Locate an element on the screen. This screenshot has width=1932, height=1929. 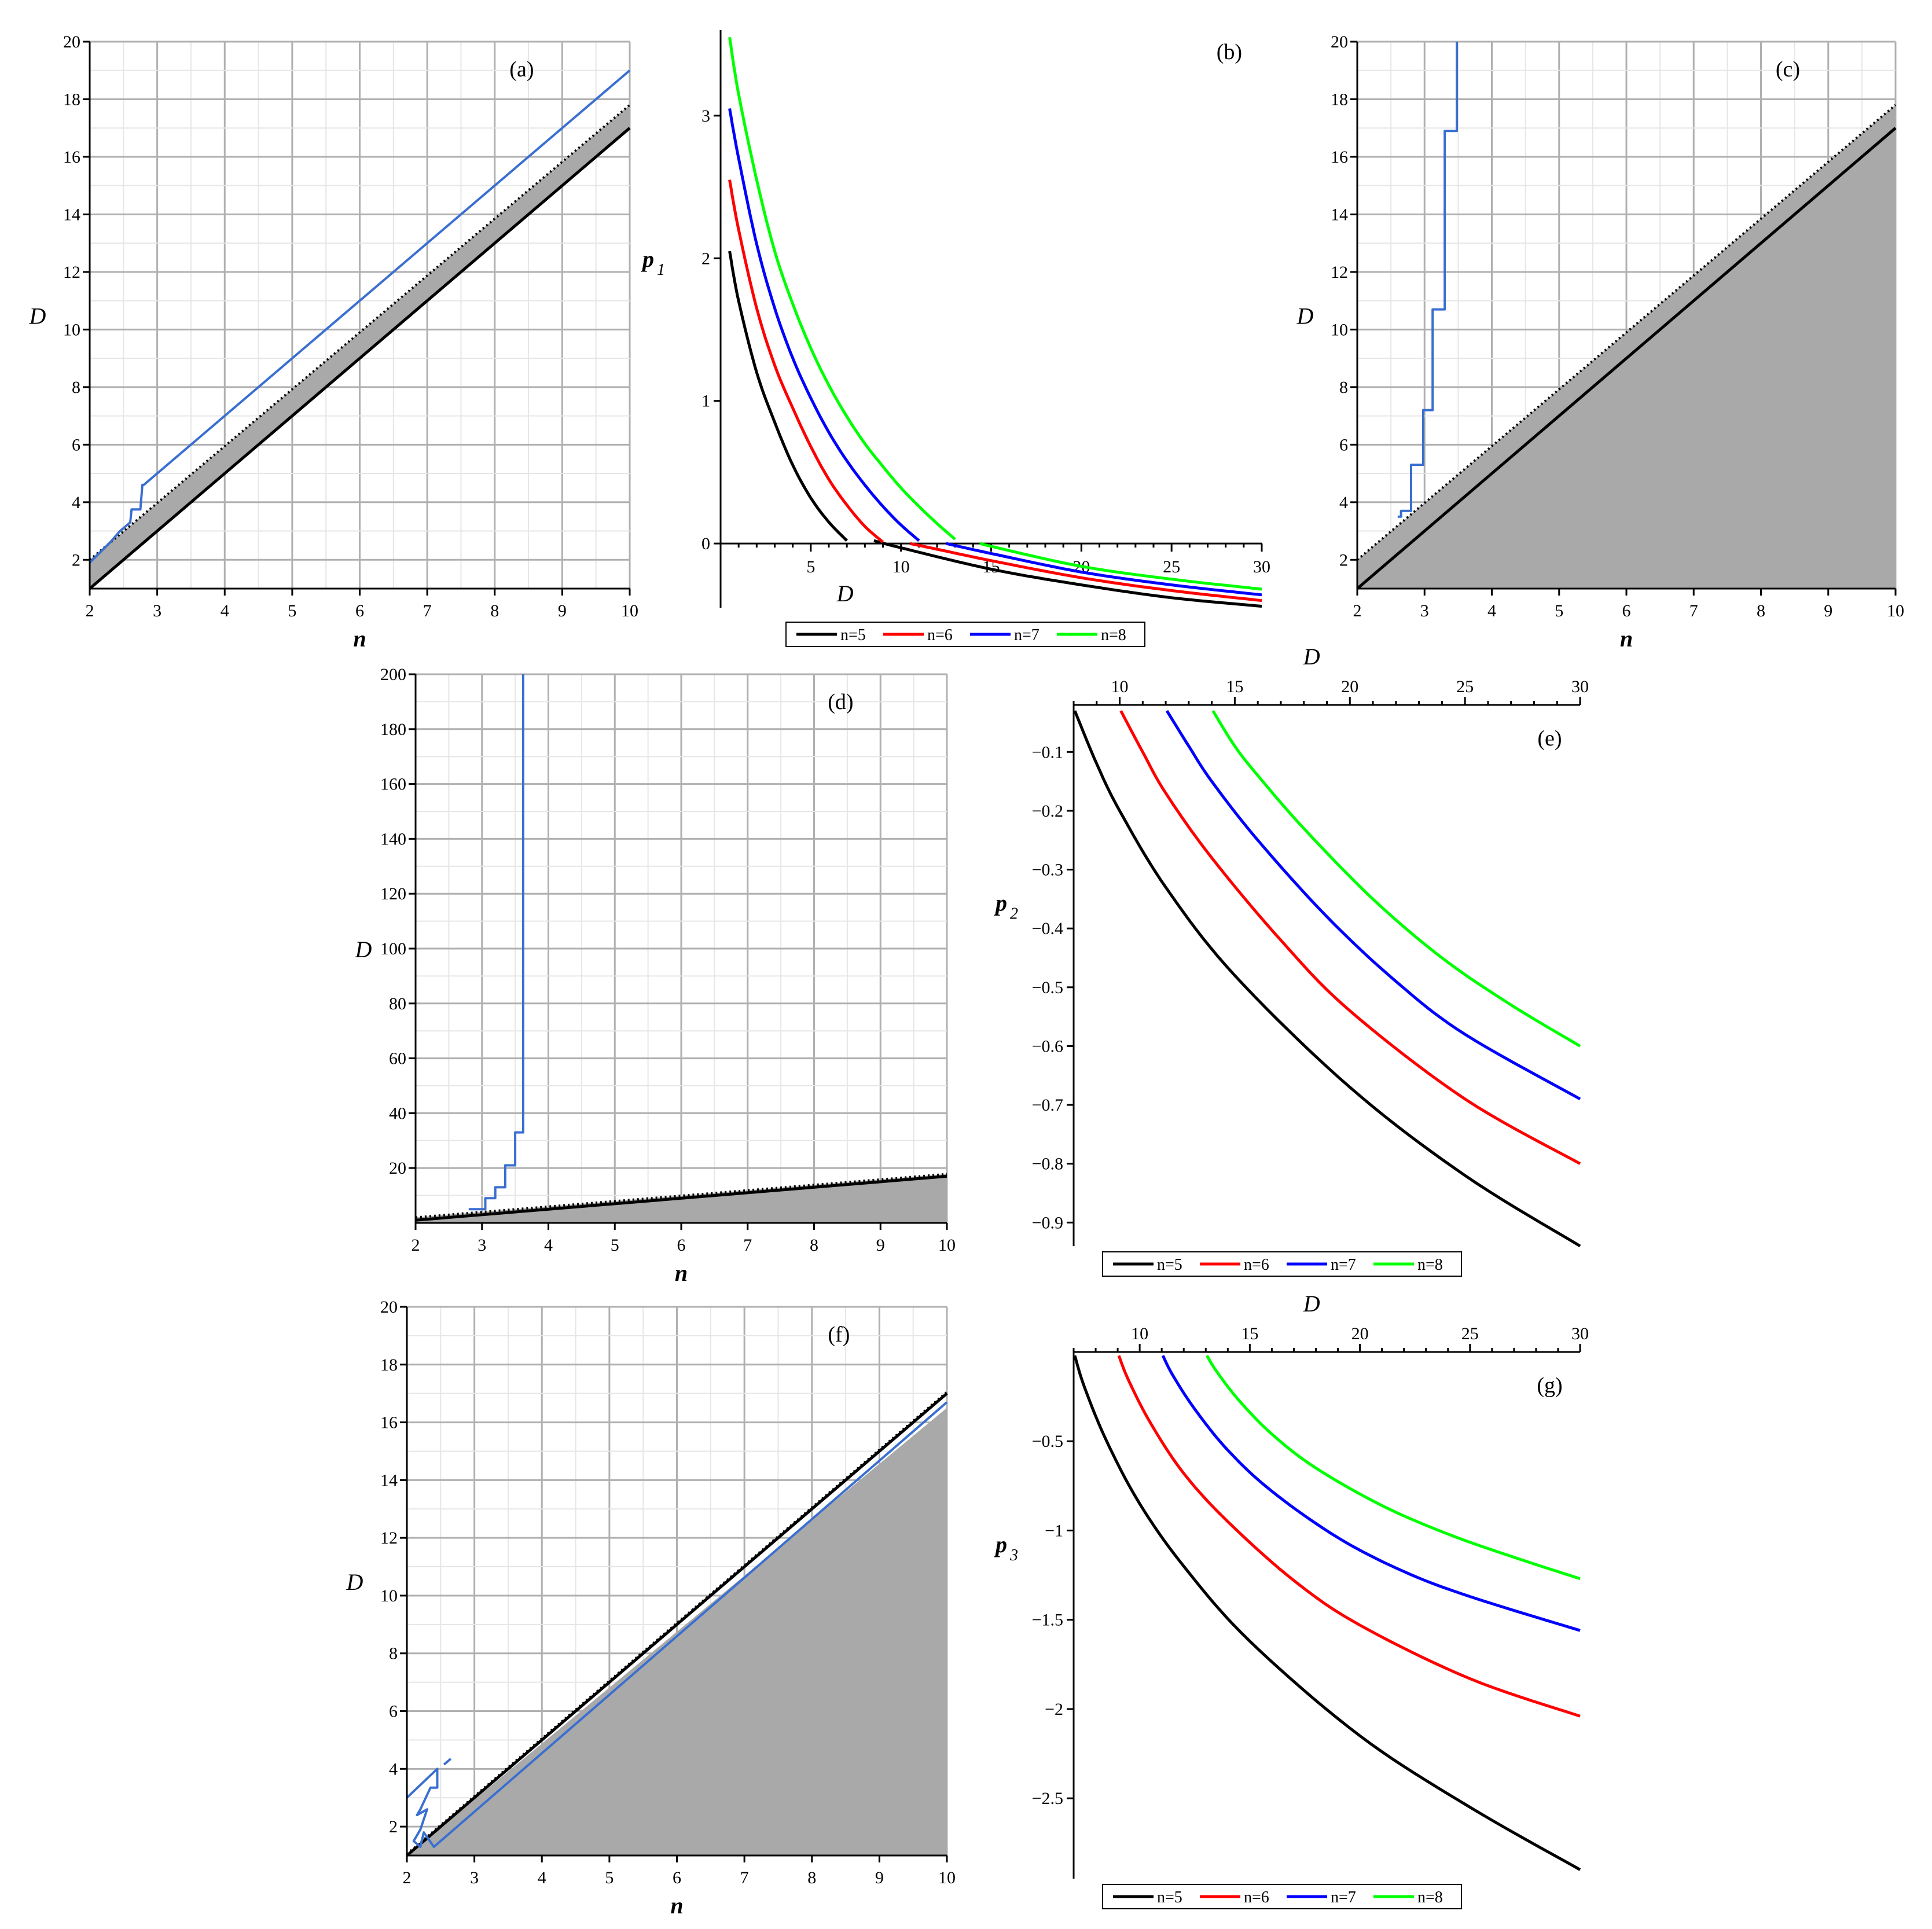
panel-label: (g) is located at coordinates (1549, 1385).